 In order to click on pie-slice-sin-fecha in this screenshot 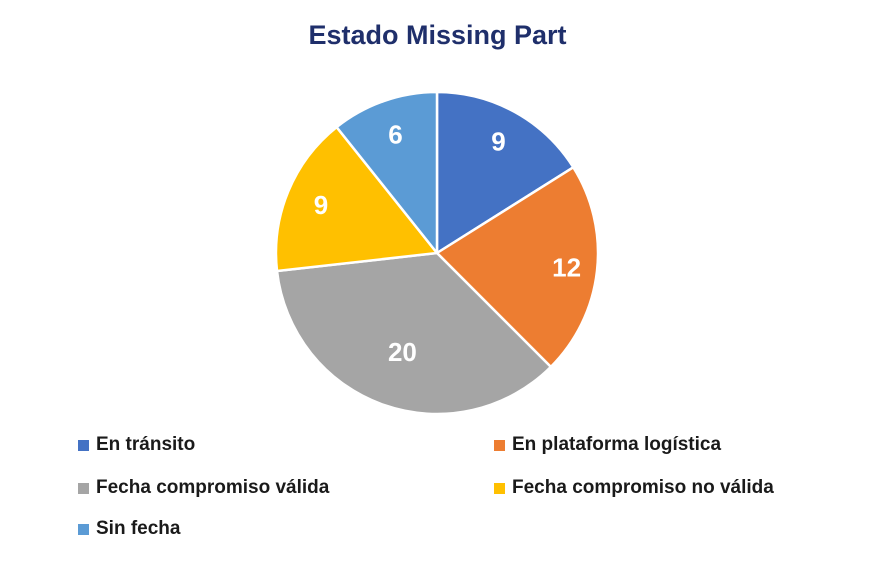, I will do `click(387, 172)`.